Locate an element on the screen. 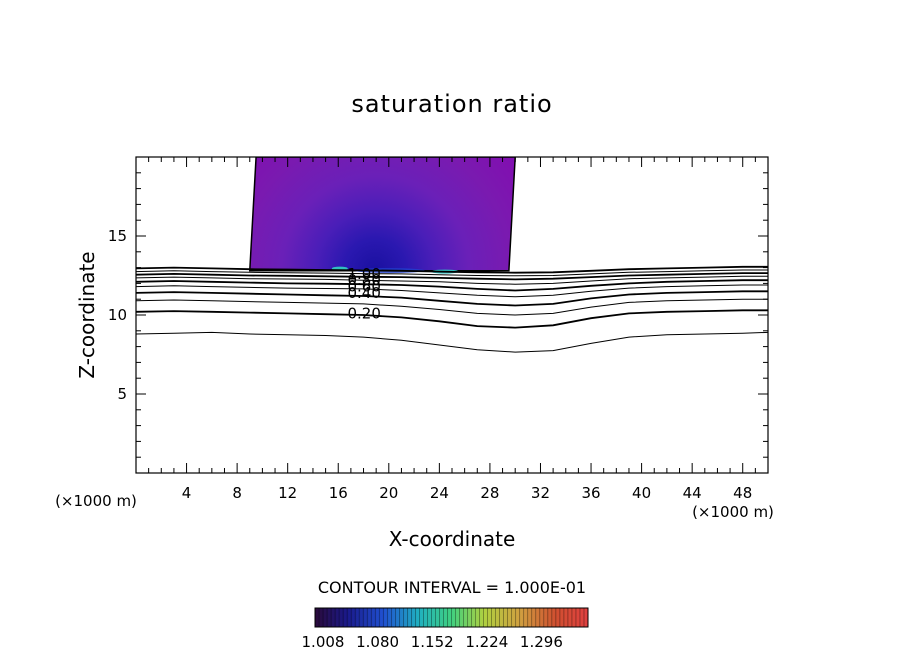 This screenshot has height=654, width=904. contour-labels: 1.000.800.600.40 0.20 is located at coordinates (363, 294).